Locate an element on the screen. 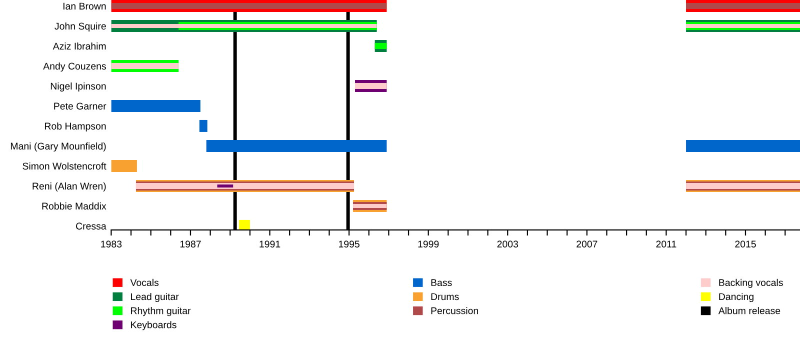  y-tick-label: Pete Garner is located at coordinates (80, 106).